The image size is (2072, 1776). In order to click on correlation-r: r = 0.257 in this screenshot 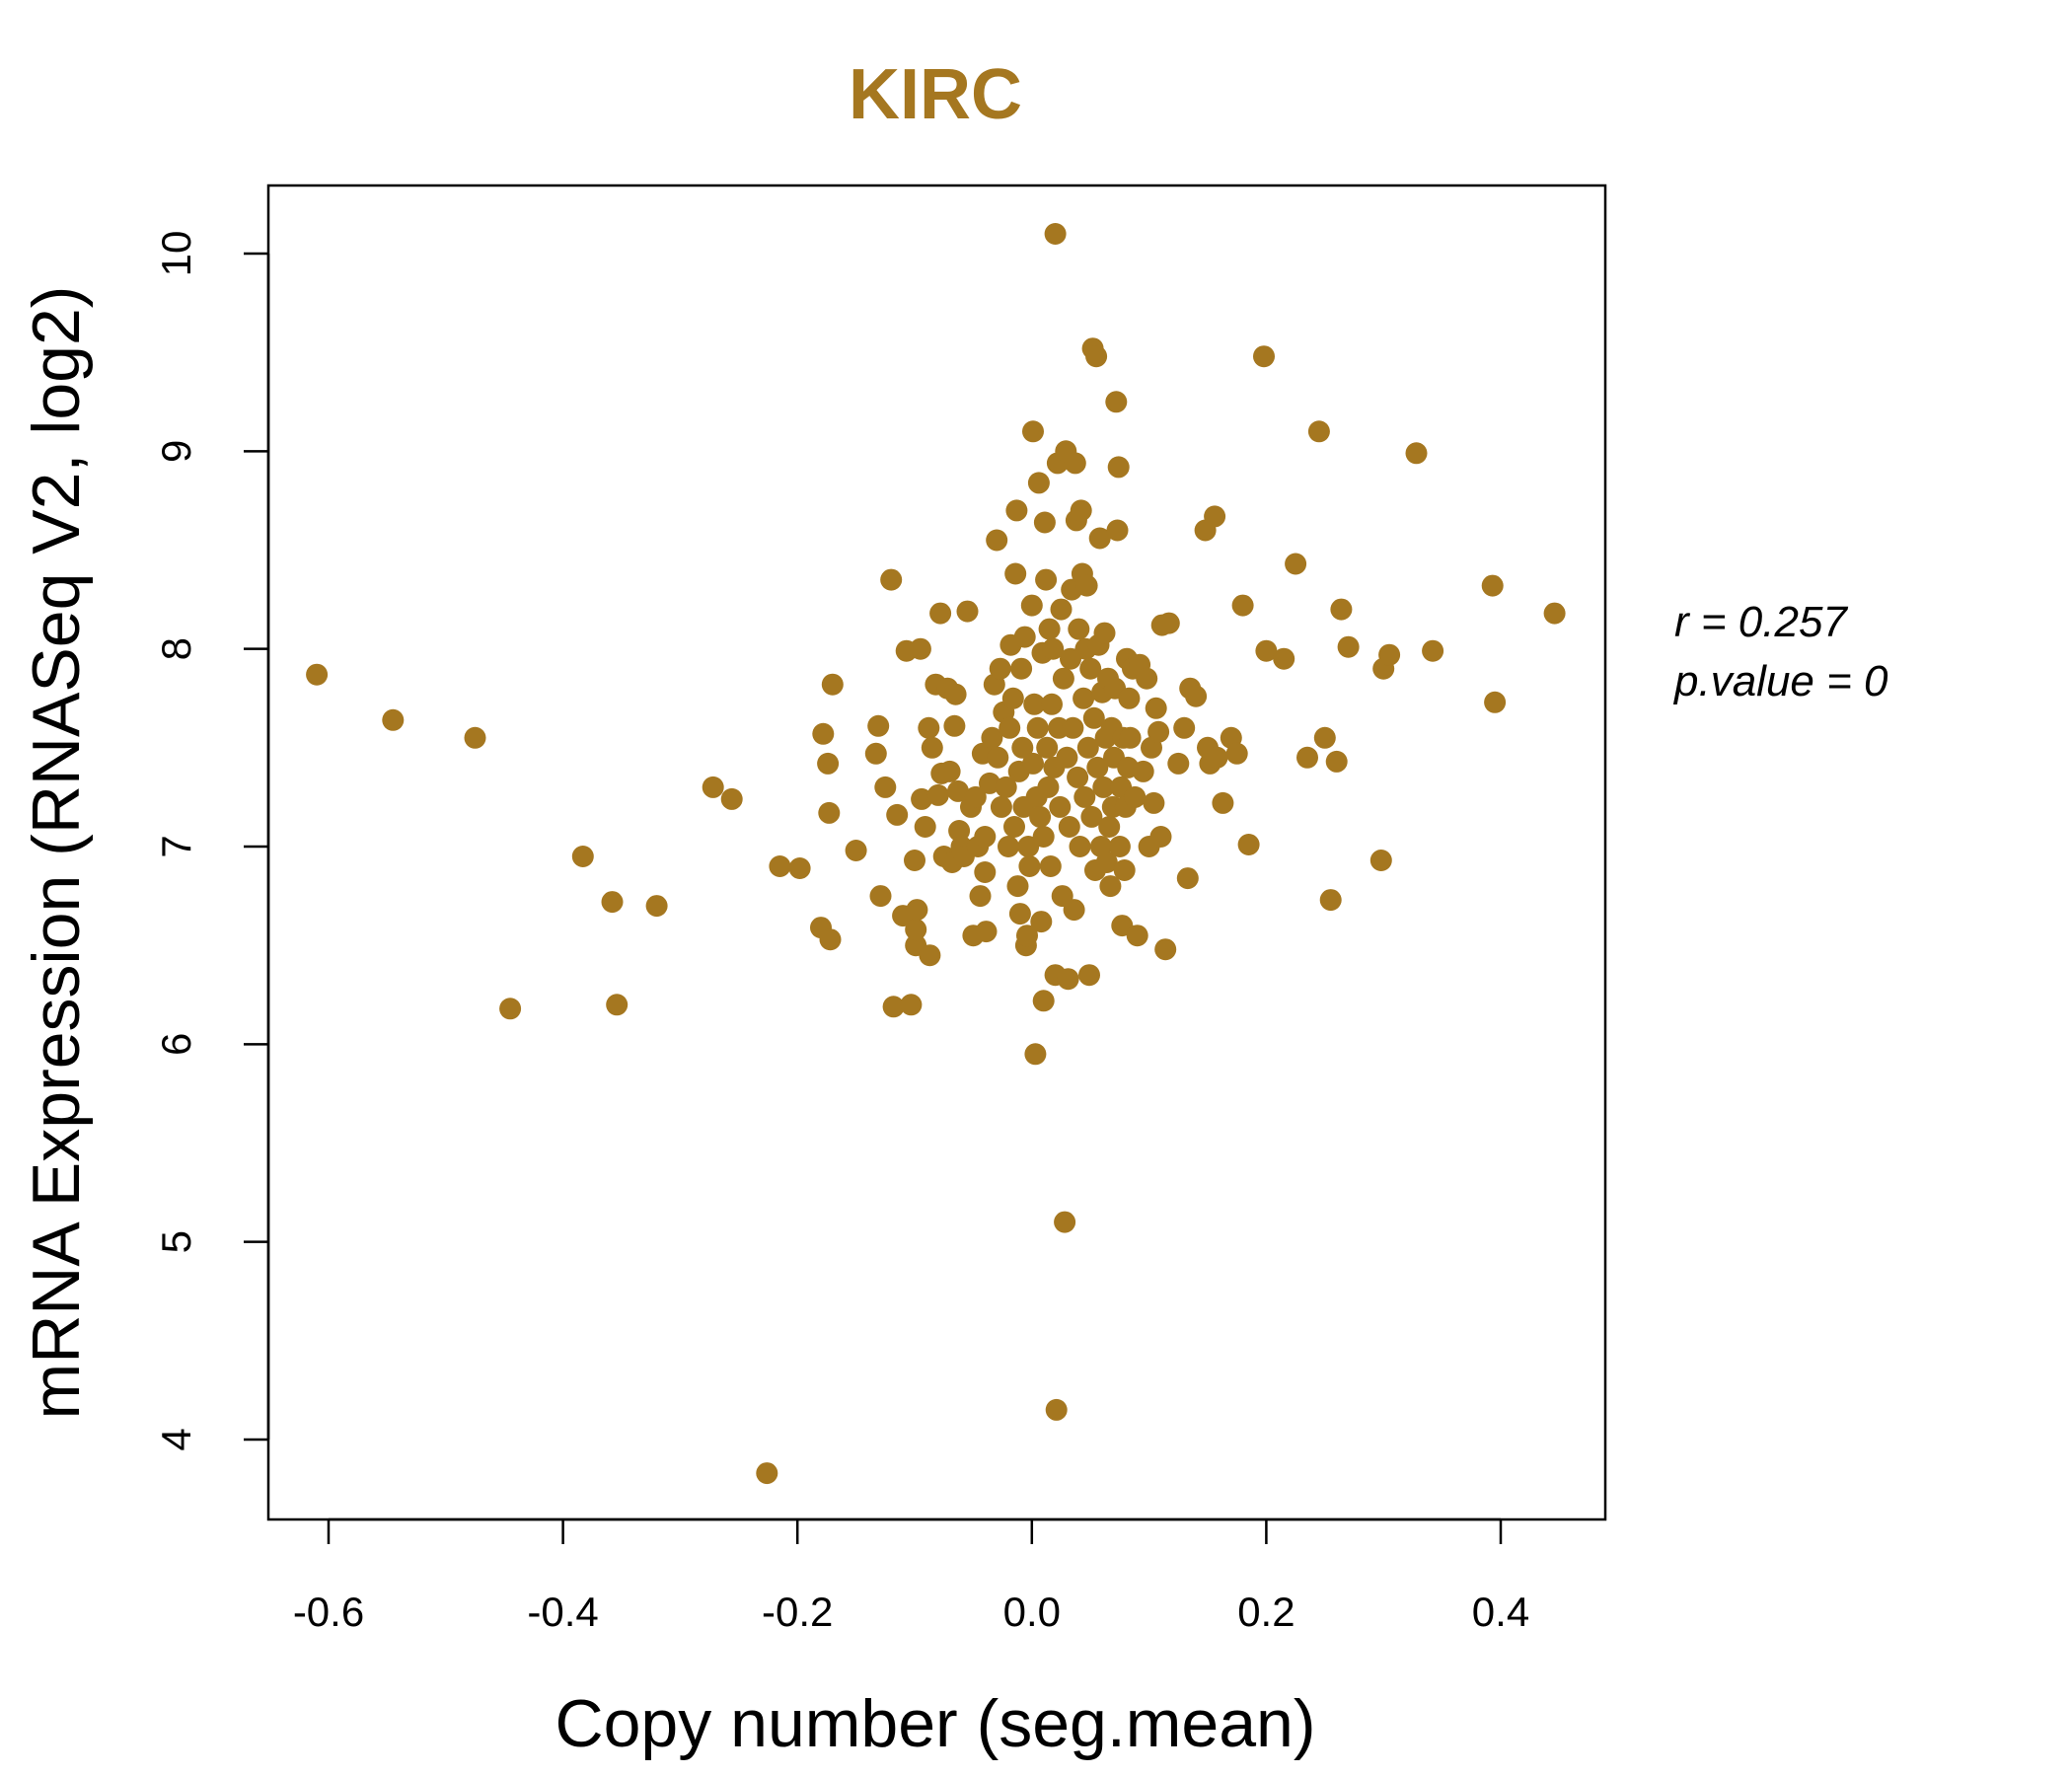, I will do `click(1761, 622)`.